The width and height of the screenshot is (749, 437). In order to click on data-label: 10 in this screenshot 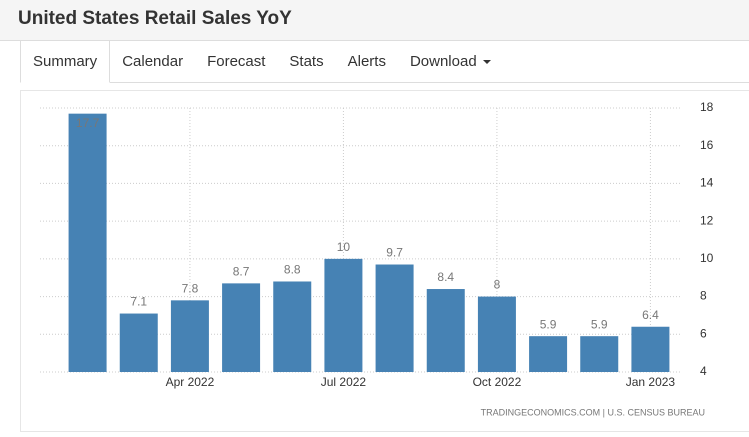, I will do `click(344, 247)`.